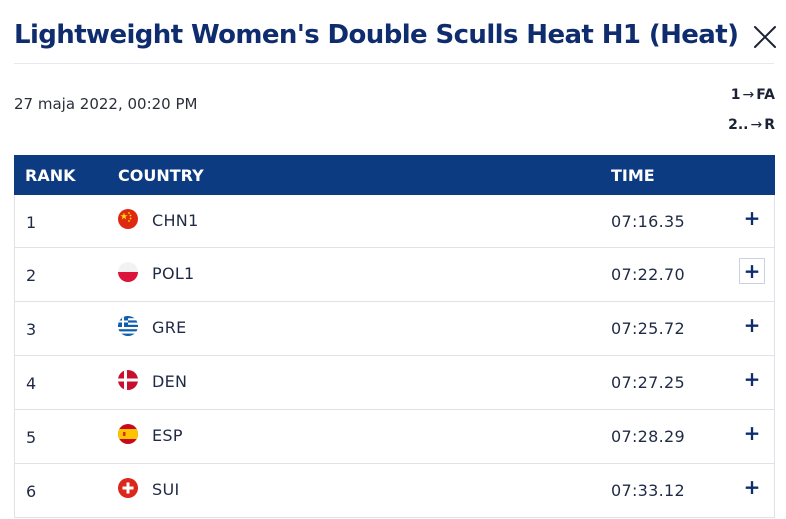 This screenshot has height=519, width=786. Describe the element at coordinates (31, 275) in the screenshot. I see `rank-cell: 2` at that location.